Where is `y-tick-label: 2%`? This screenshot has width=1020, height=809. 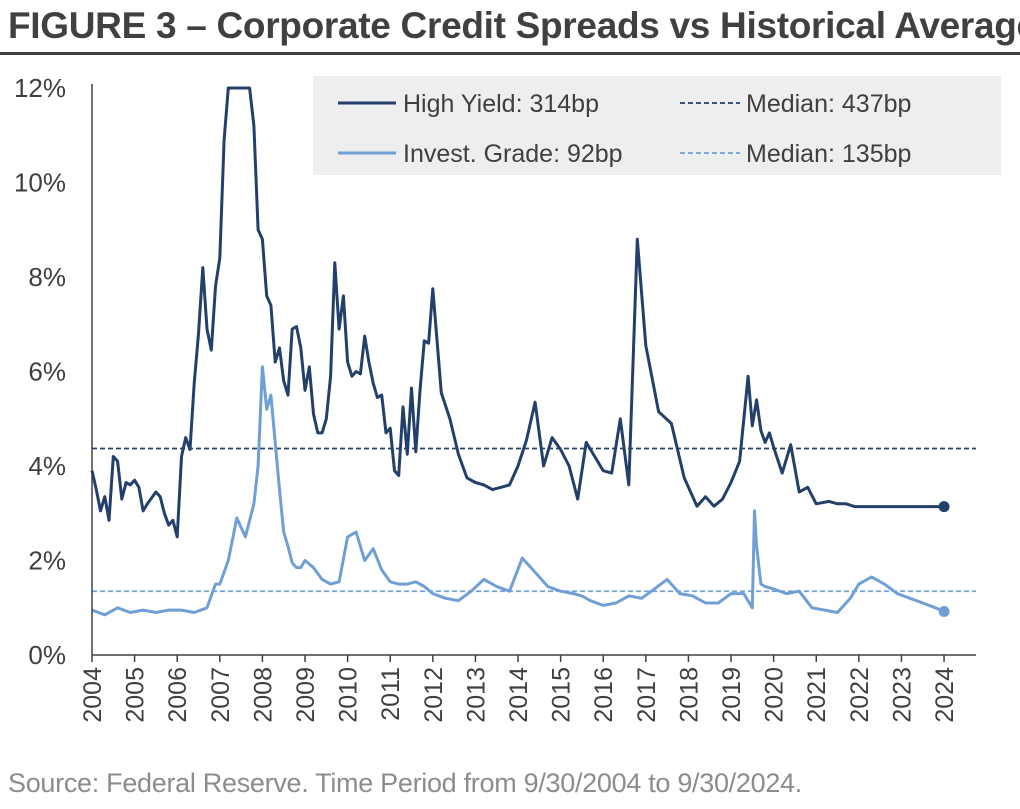 y-tick-label: 2% is located at coordinates (47, 561).